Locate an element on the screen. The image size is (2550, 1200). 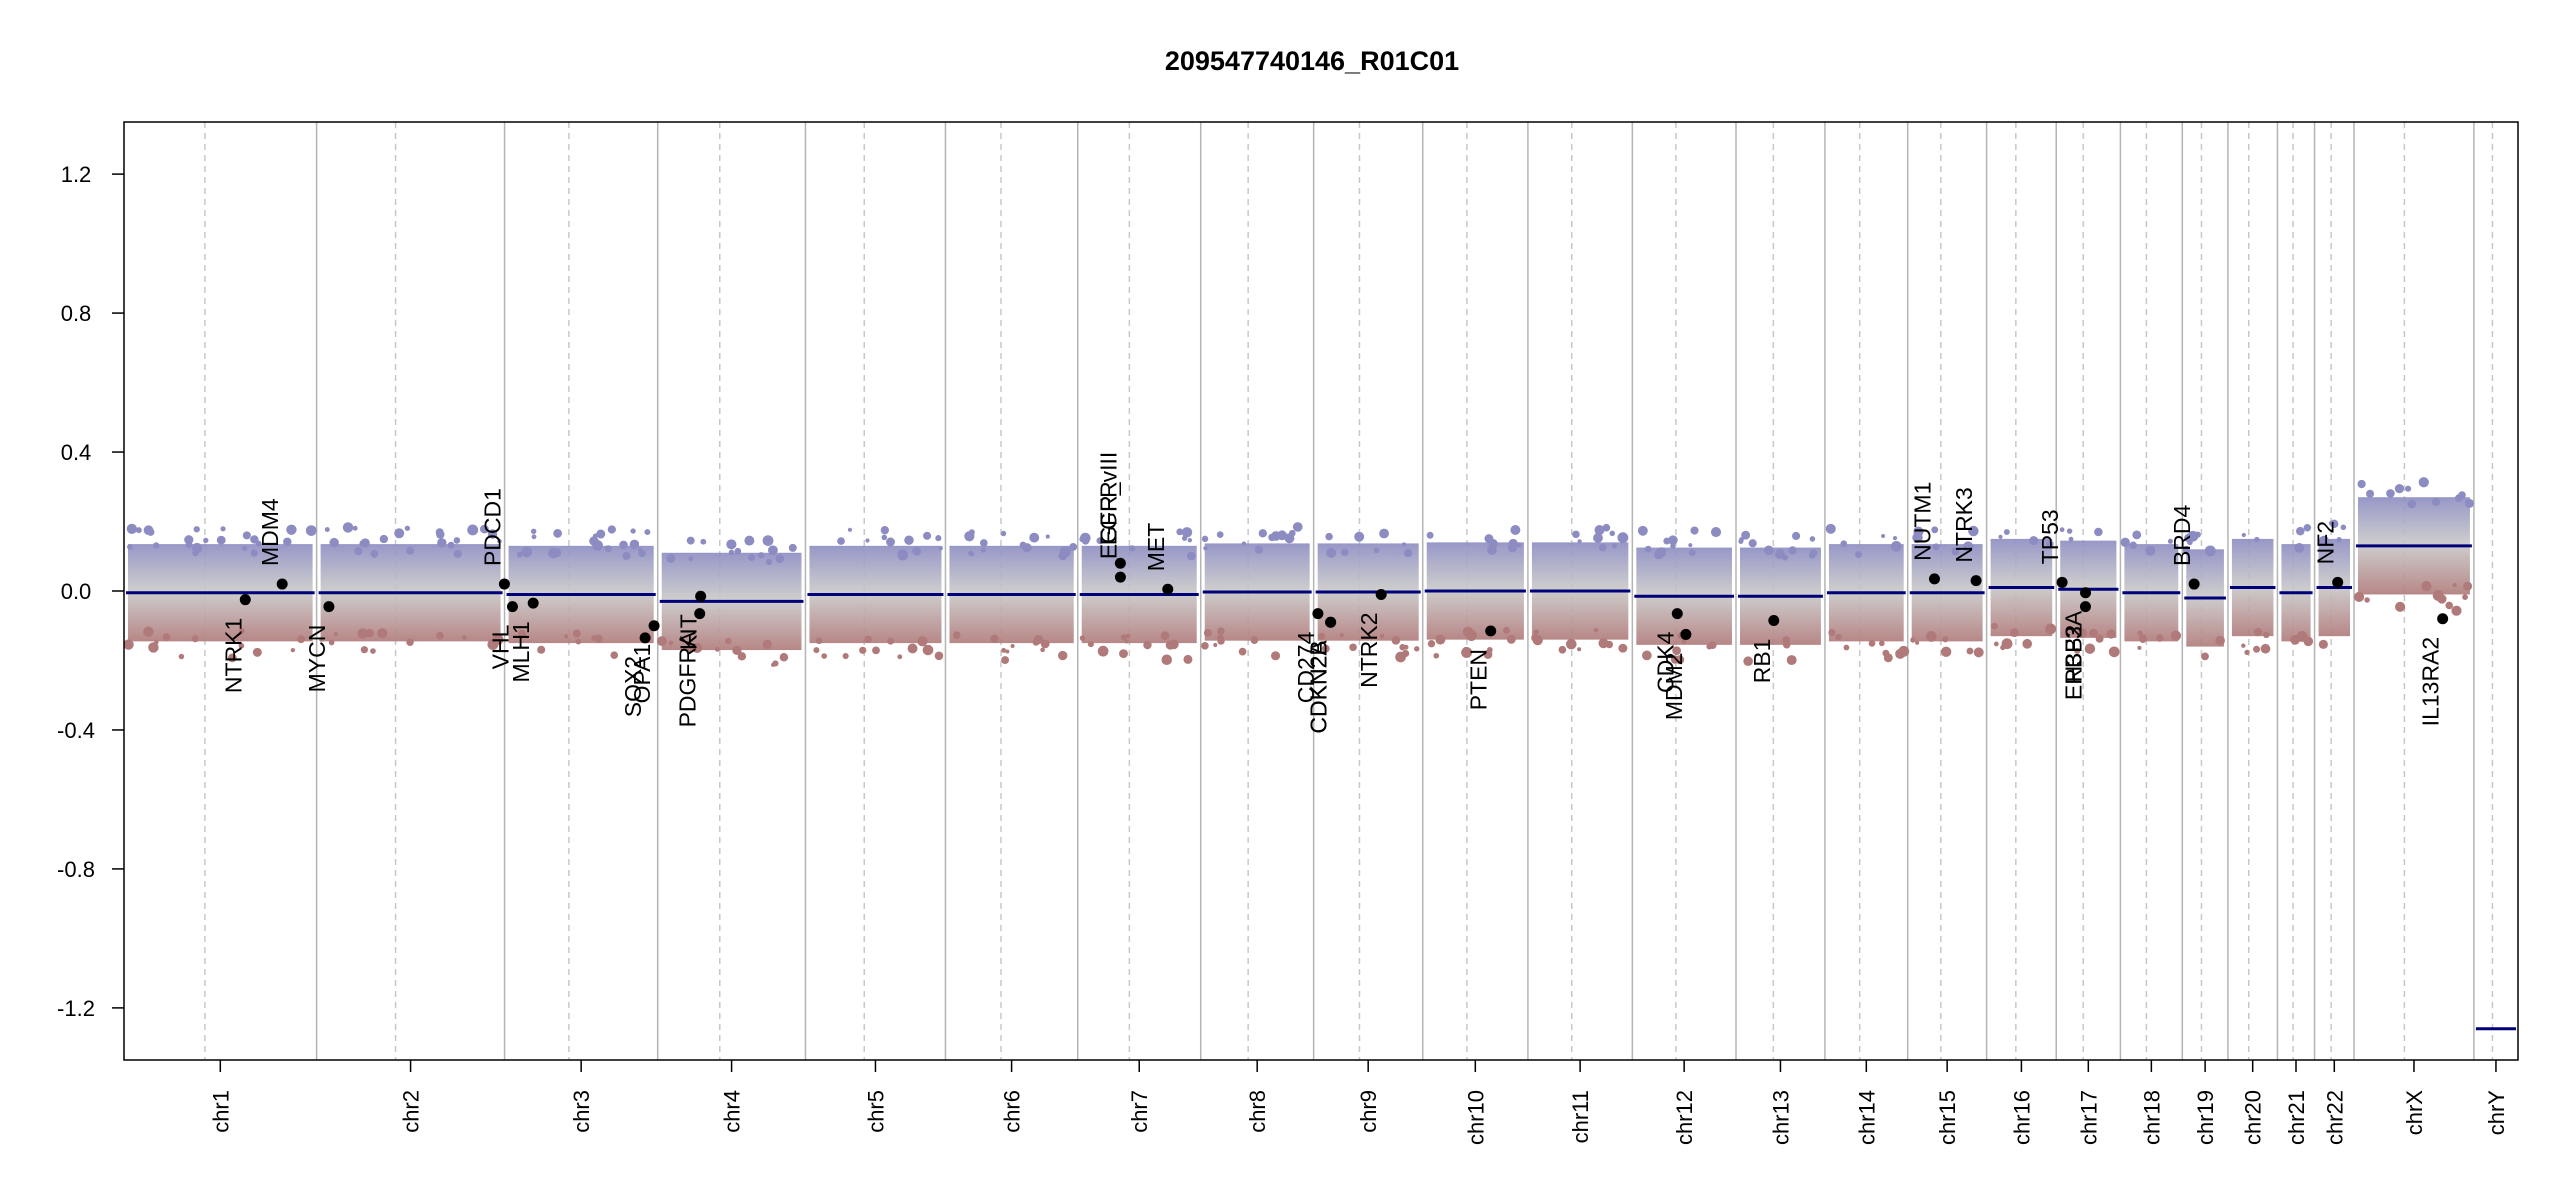
xtick-label-chr13: chr13 is located at coordinates (1780, 1117).